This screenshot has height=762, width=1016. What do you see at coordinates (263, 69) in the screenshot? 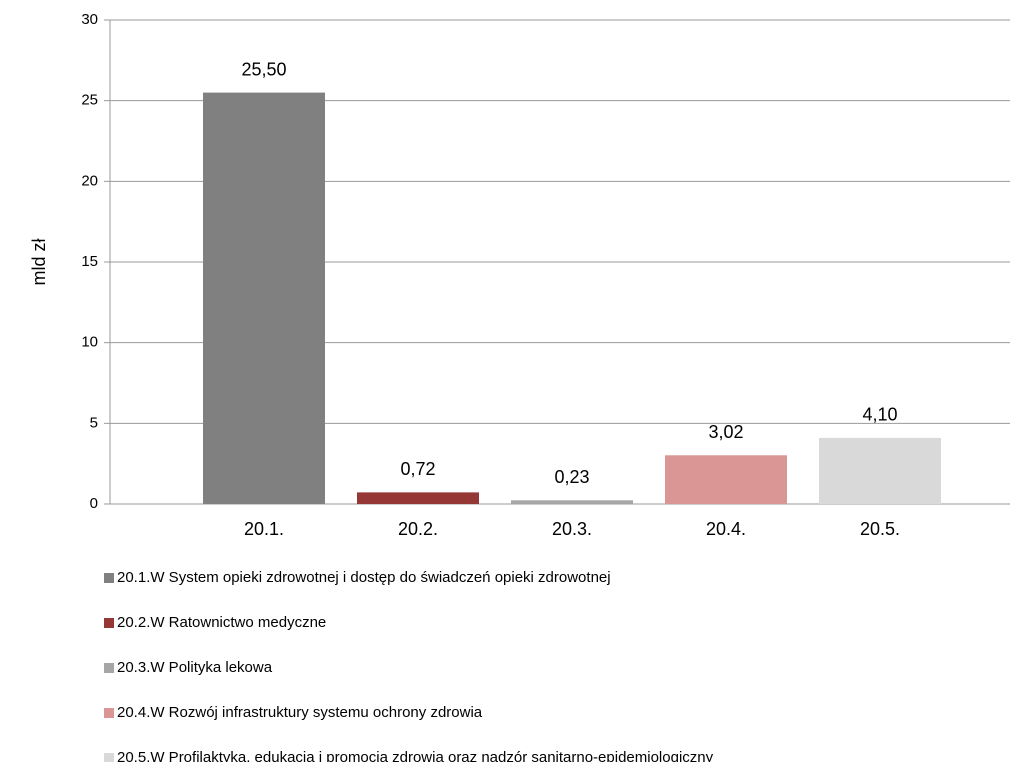
I see `value-label: 25,50` at bounding box center [263, 69].